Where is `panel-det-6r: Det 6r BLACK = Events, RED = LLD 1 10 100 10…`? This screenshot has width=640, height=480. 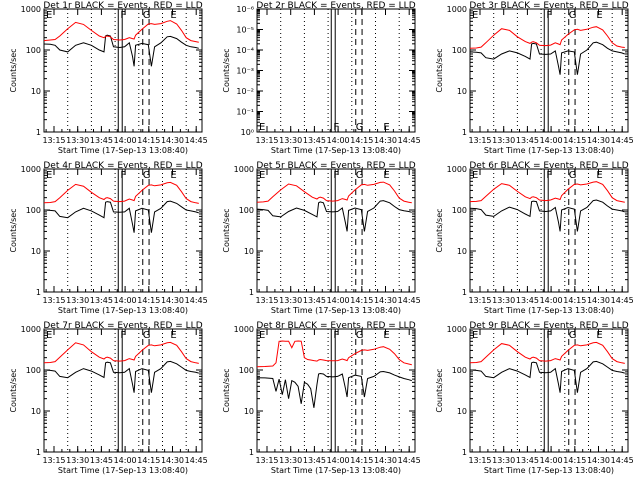 panel-det-6r: Det 6r BLACK = Events, RED = LLD 1 10 100 10… is located at coordinates (534, 238).